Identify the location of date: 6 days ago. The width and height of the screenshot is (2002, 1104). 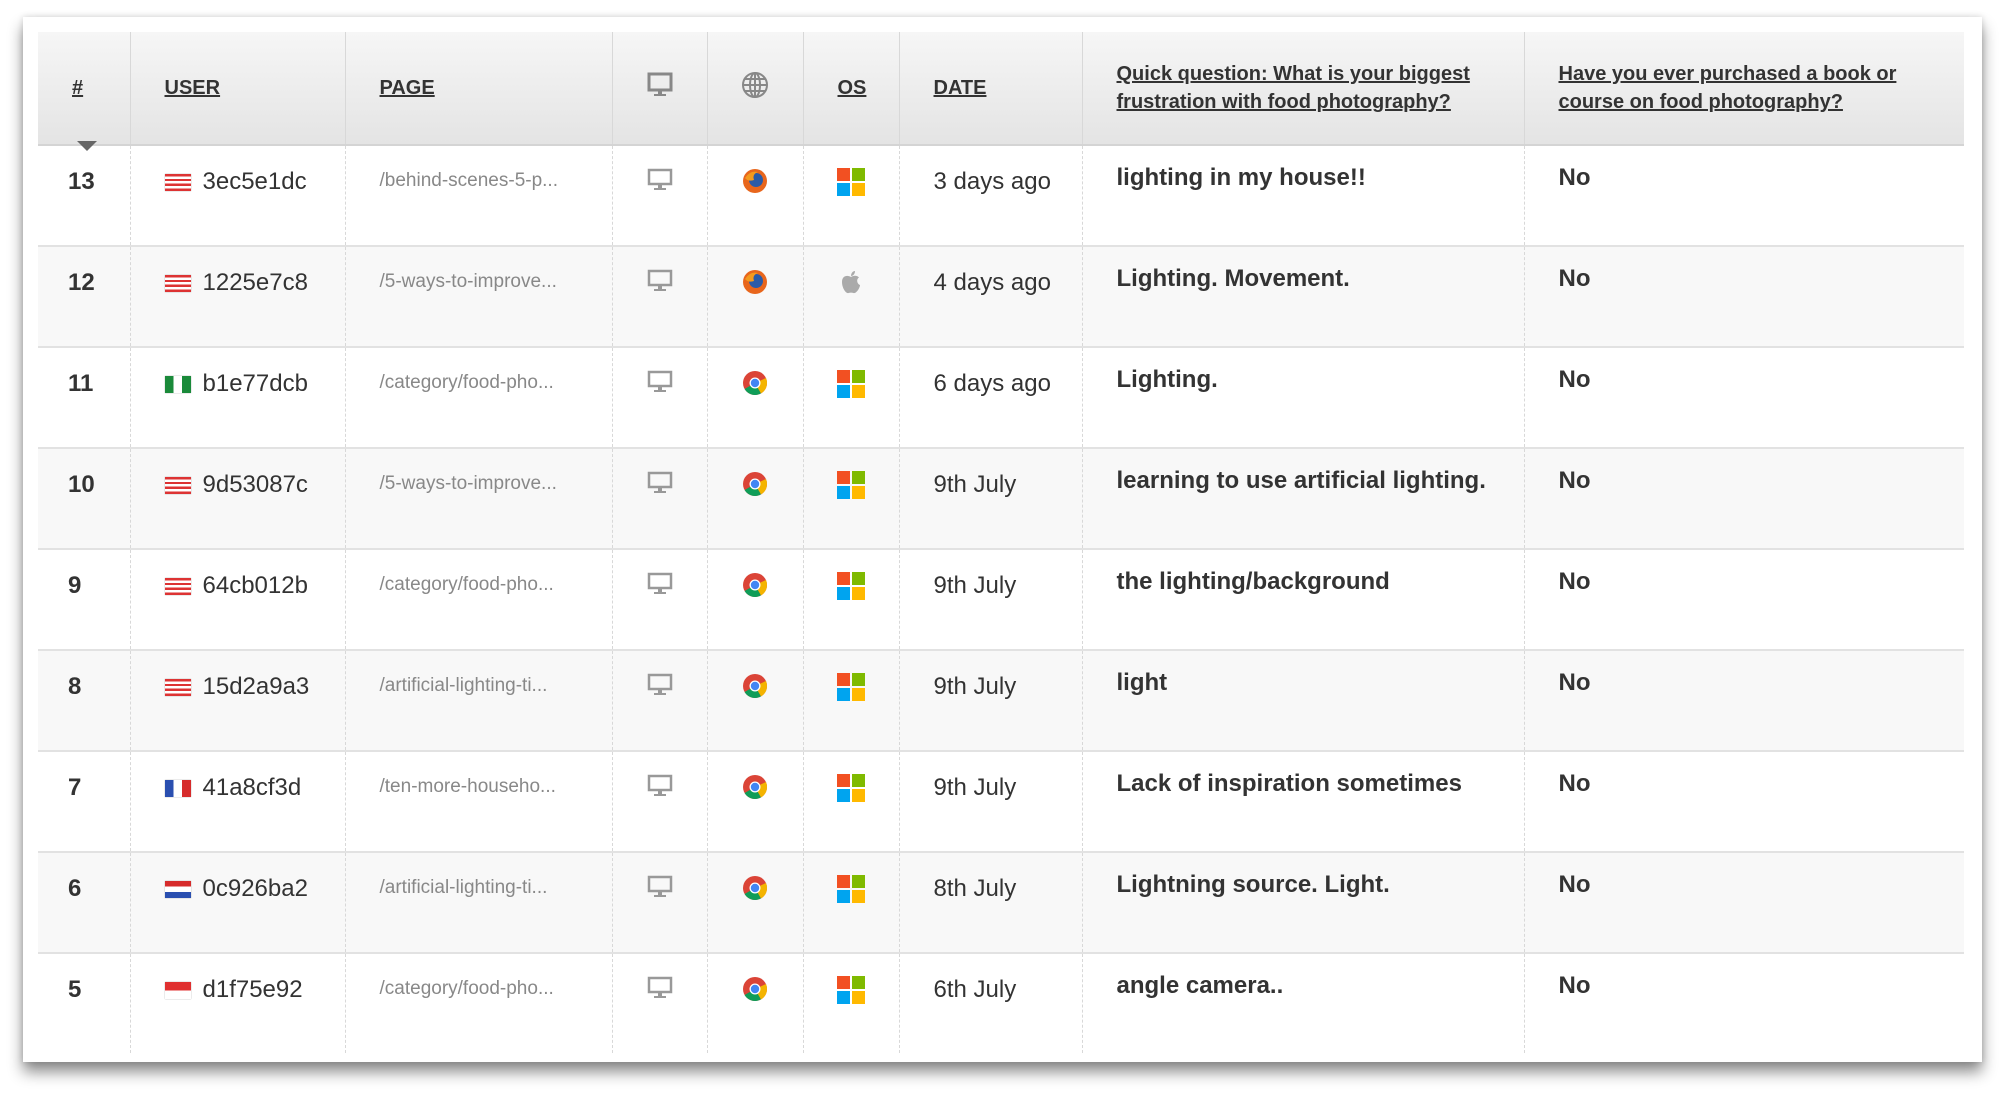
(992, 383).